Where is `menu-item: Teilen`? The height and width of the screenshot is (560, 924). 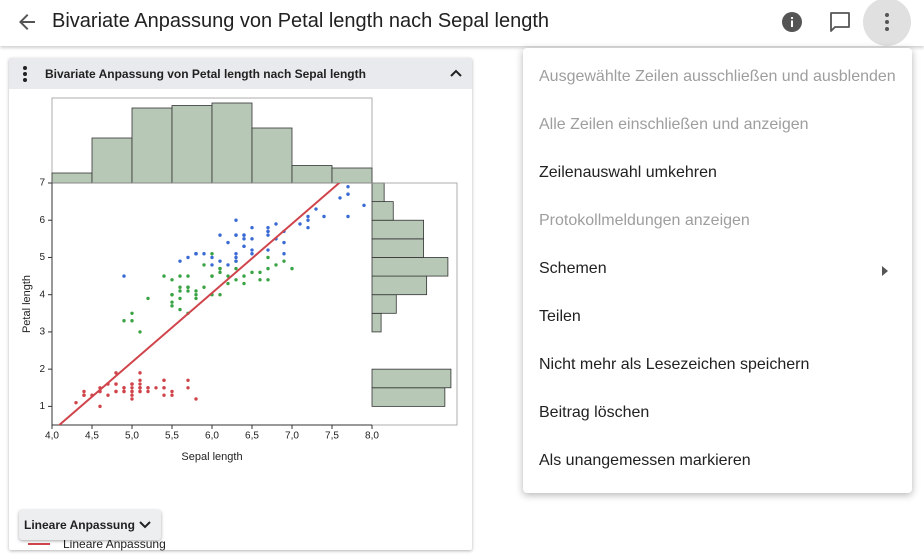
menu-item: Teilen is located at coordinates (560, 316).